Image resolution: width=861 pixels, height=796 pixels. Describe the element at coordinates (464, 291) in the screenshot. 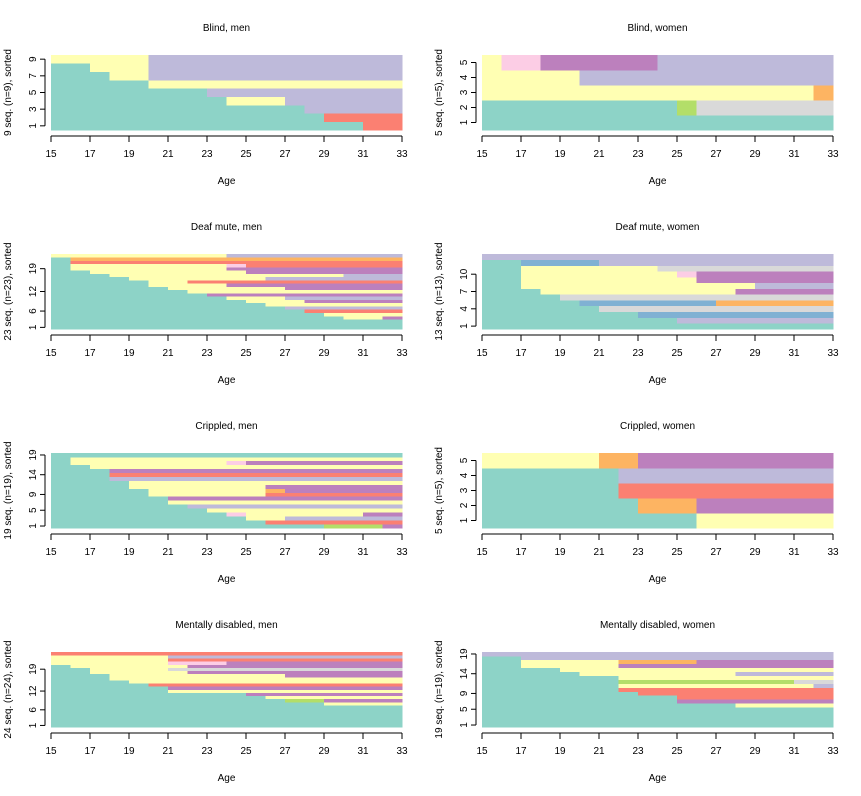

I see `y-tick-label: 7` at that location.